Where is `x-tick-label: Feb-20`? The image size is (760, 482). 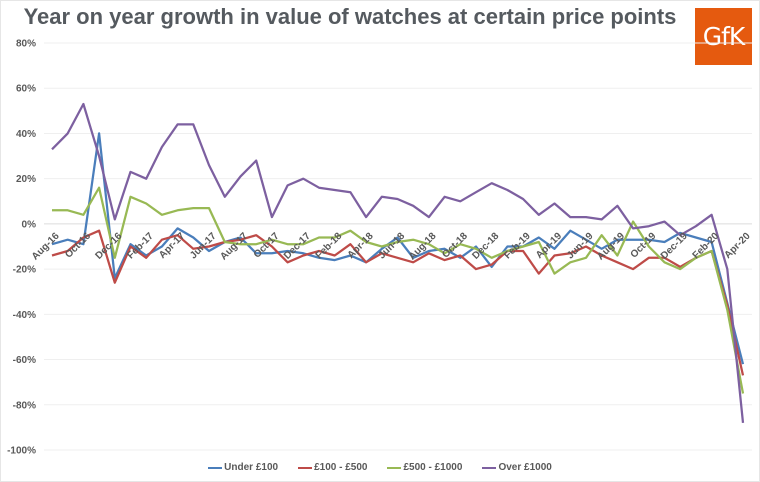 x-tick-label: Feb-20 is located at coordinates (706, 245).